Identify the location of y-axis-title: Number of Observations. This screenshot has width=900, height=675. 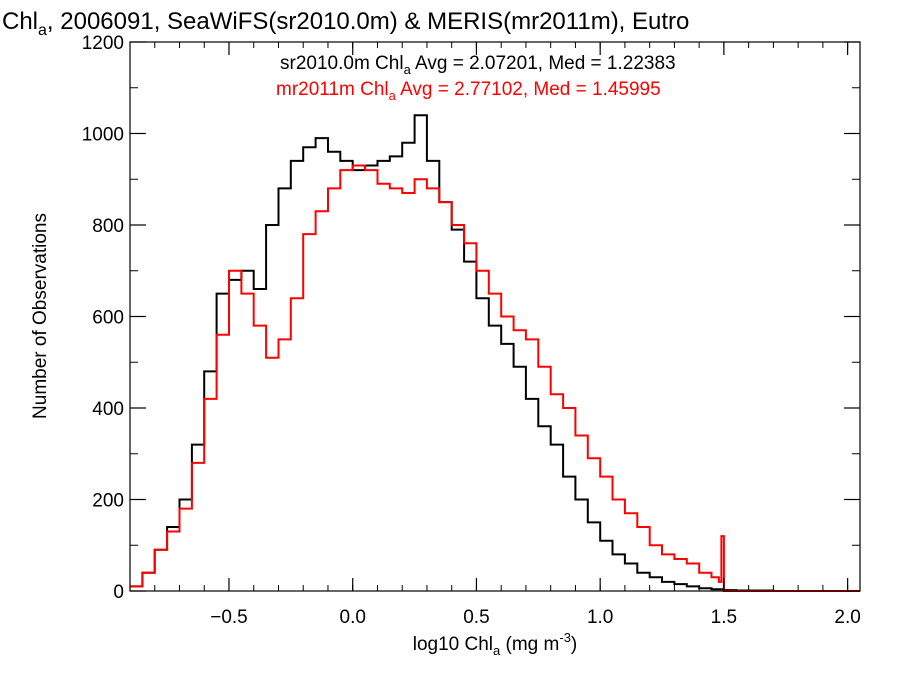
(40, 316).